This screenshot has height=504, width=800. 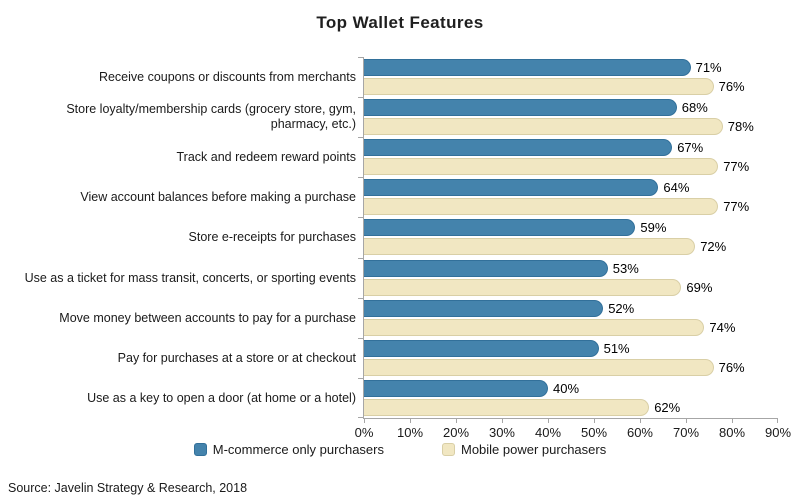 I want to click on value-label: 64%, so click(x=676, y=188).